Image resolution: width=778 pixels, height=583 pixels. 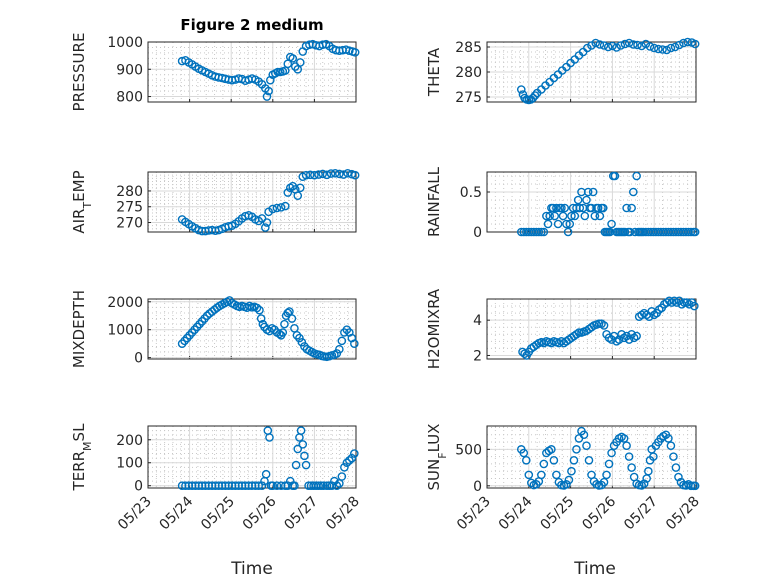 I want to click on subplot-mixdepth: 0 1000 2000 MIXDEPTH, so click(x=214, y=329).